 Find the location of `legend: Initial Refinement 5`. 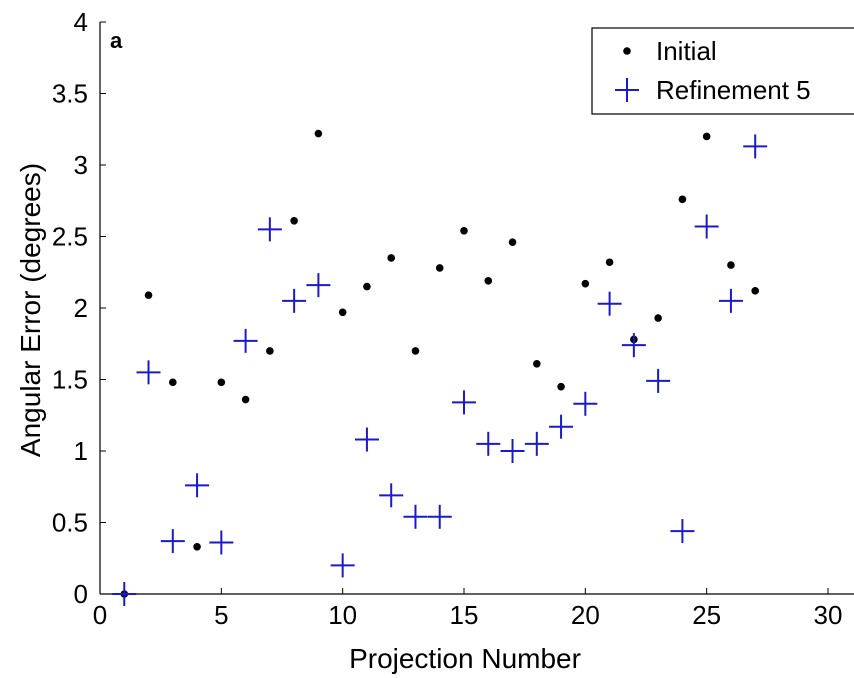

legend: Initial Refinement 5 is located at coordinates (722, 71).